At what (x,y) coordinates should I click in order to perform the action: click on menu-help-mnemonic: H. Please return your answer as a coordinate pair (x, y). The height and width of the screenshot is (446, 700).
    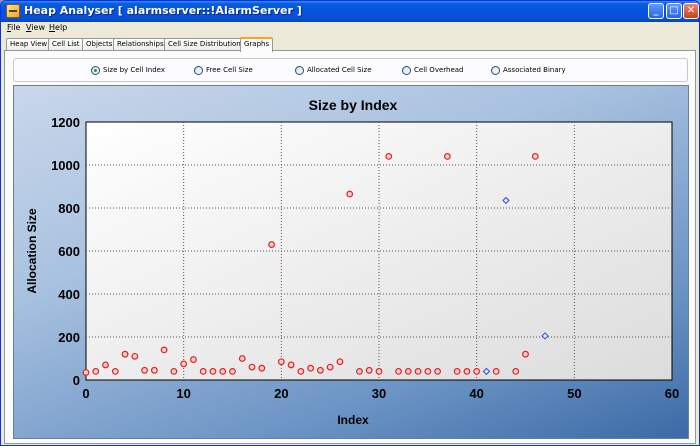
    Looking at the image, I should click on (52, 27).